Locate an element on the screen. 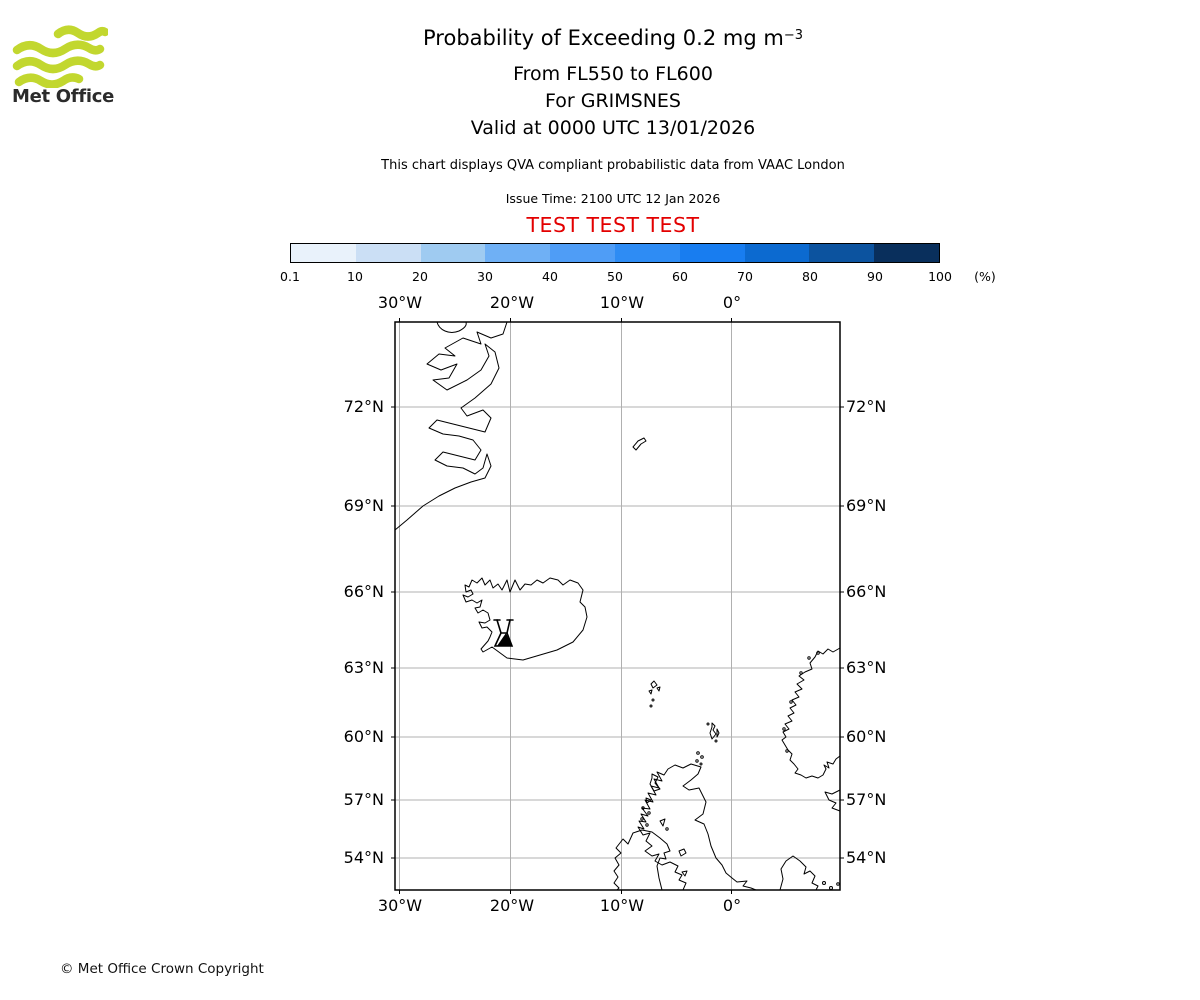 This screenshot has width=1200, height=1000. issue-time: Issue Time: 2100 UTC 12 Jan 2026 is located at coordinates (613, 198).